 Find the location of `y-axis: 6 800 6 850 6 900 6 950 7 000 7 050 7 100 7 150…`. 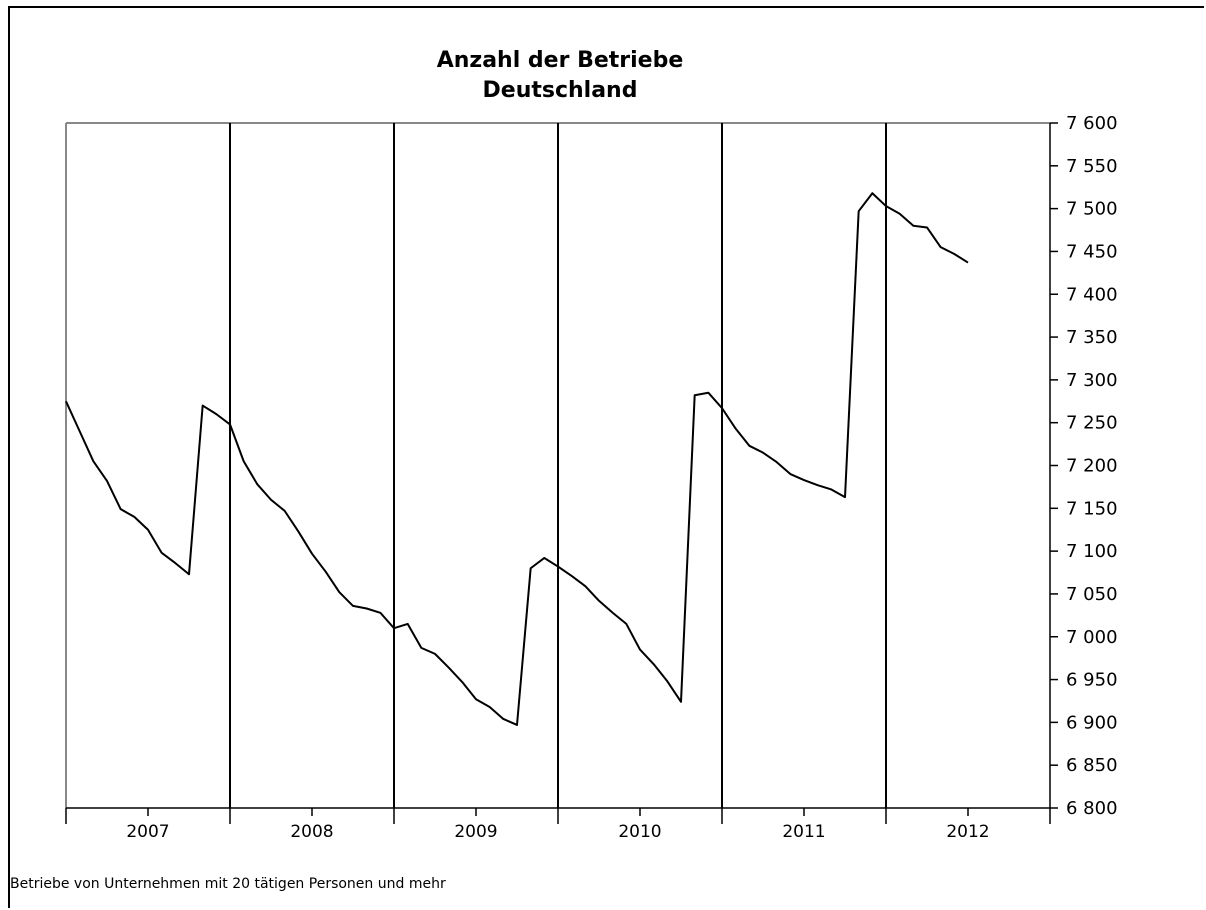

y-axis: 6 800 6 850 6 900 6 950 7 000 7 050 7 100 7 150… is located at coordinates (1083, 466).